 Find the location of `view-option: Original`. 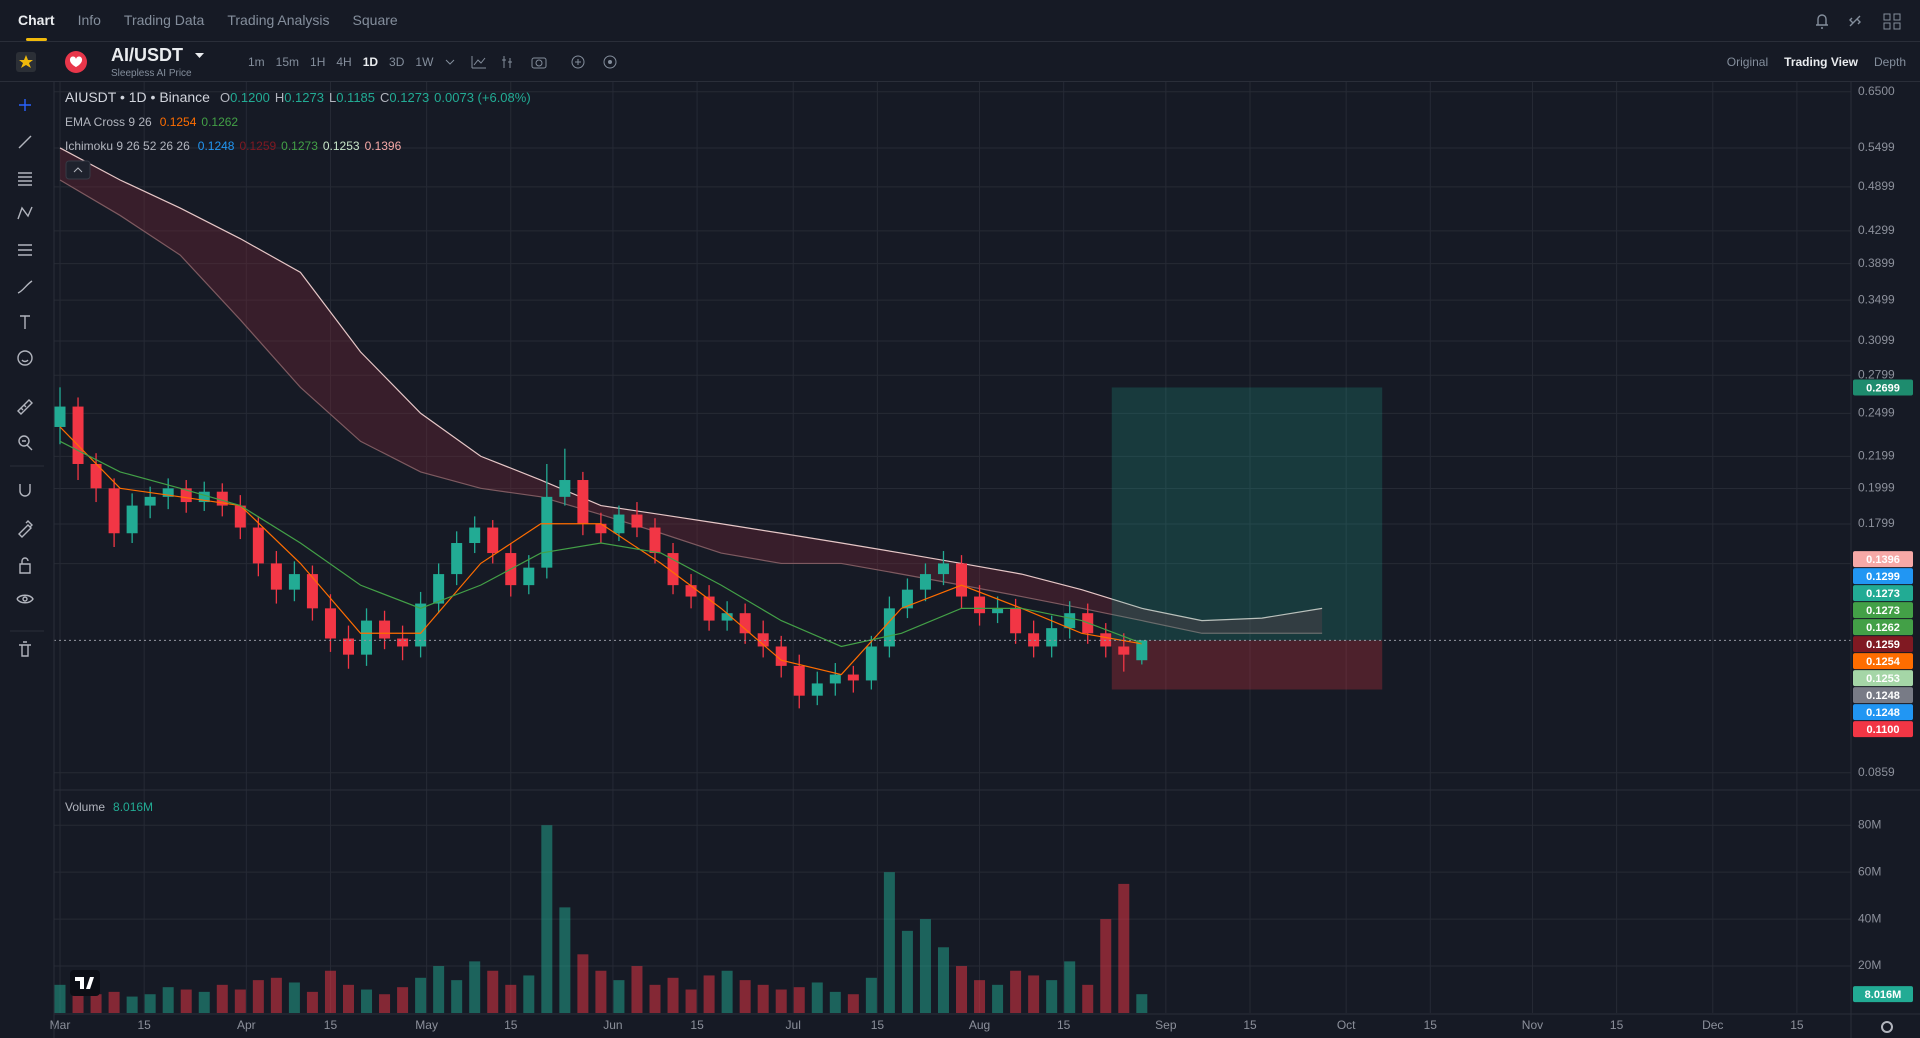

view-option: Original is located at coordinates (1747, 62).